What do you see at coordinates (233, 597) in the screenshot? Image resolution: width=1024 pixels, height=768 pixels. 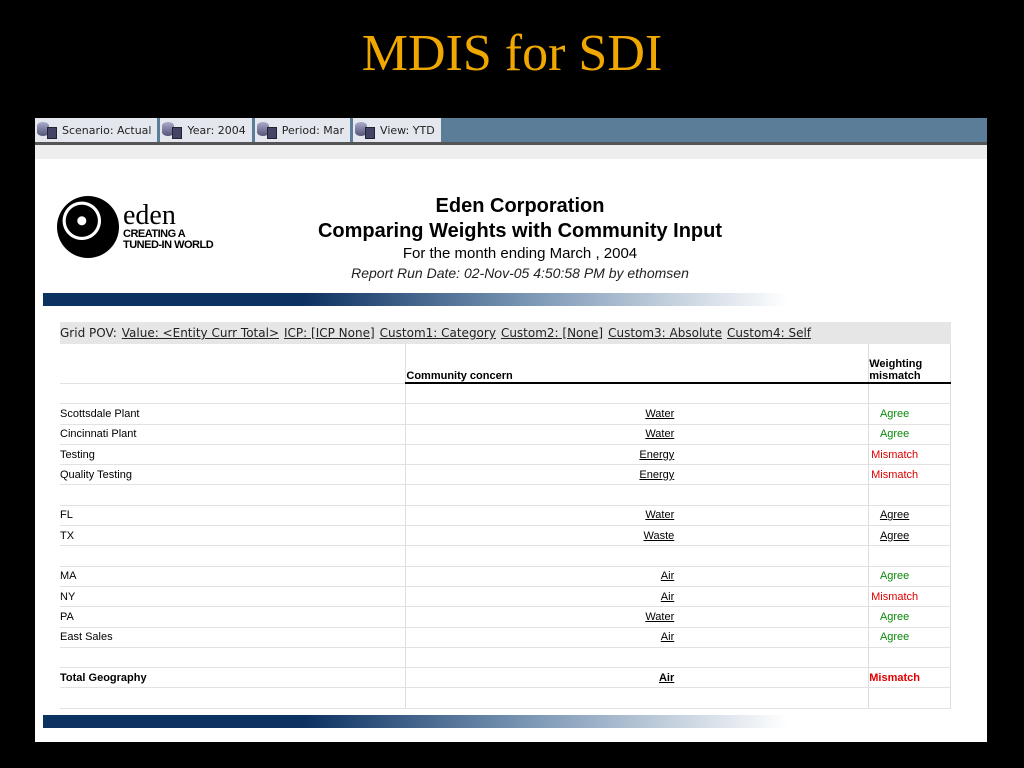 I see `row-label: NY` at bounding box center [233, 597].